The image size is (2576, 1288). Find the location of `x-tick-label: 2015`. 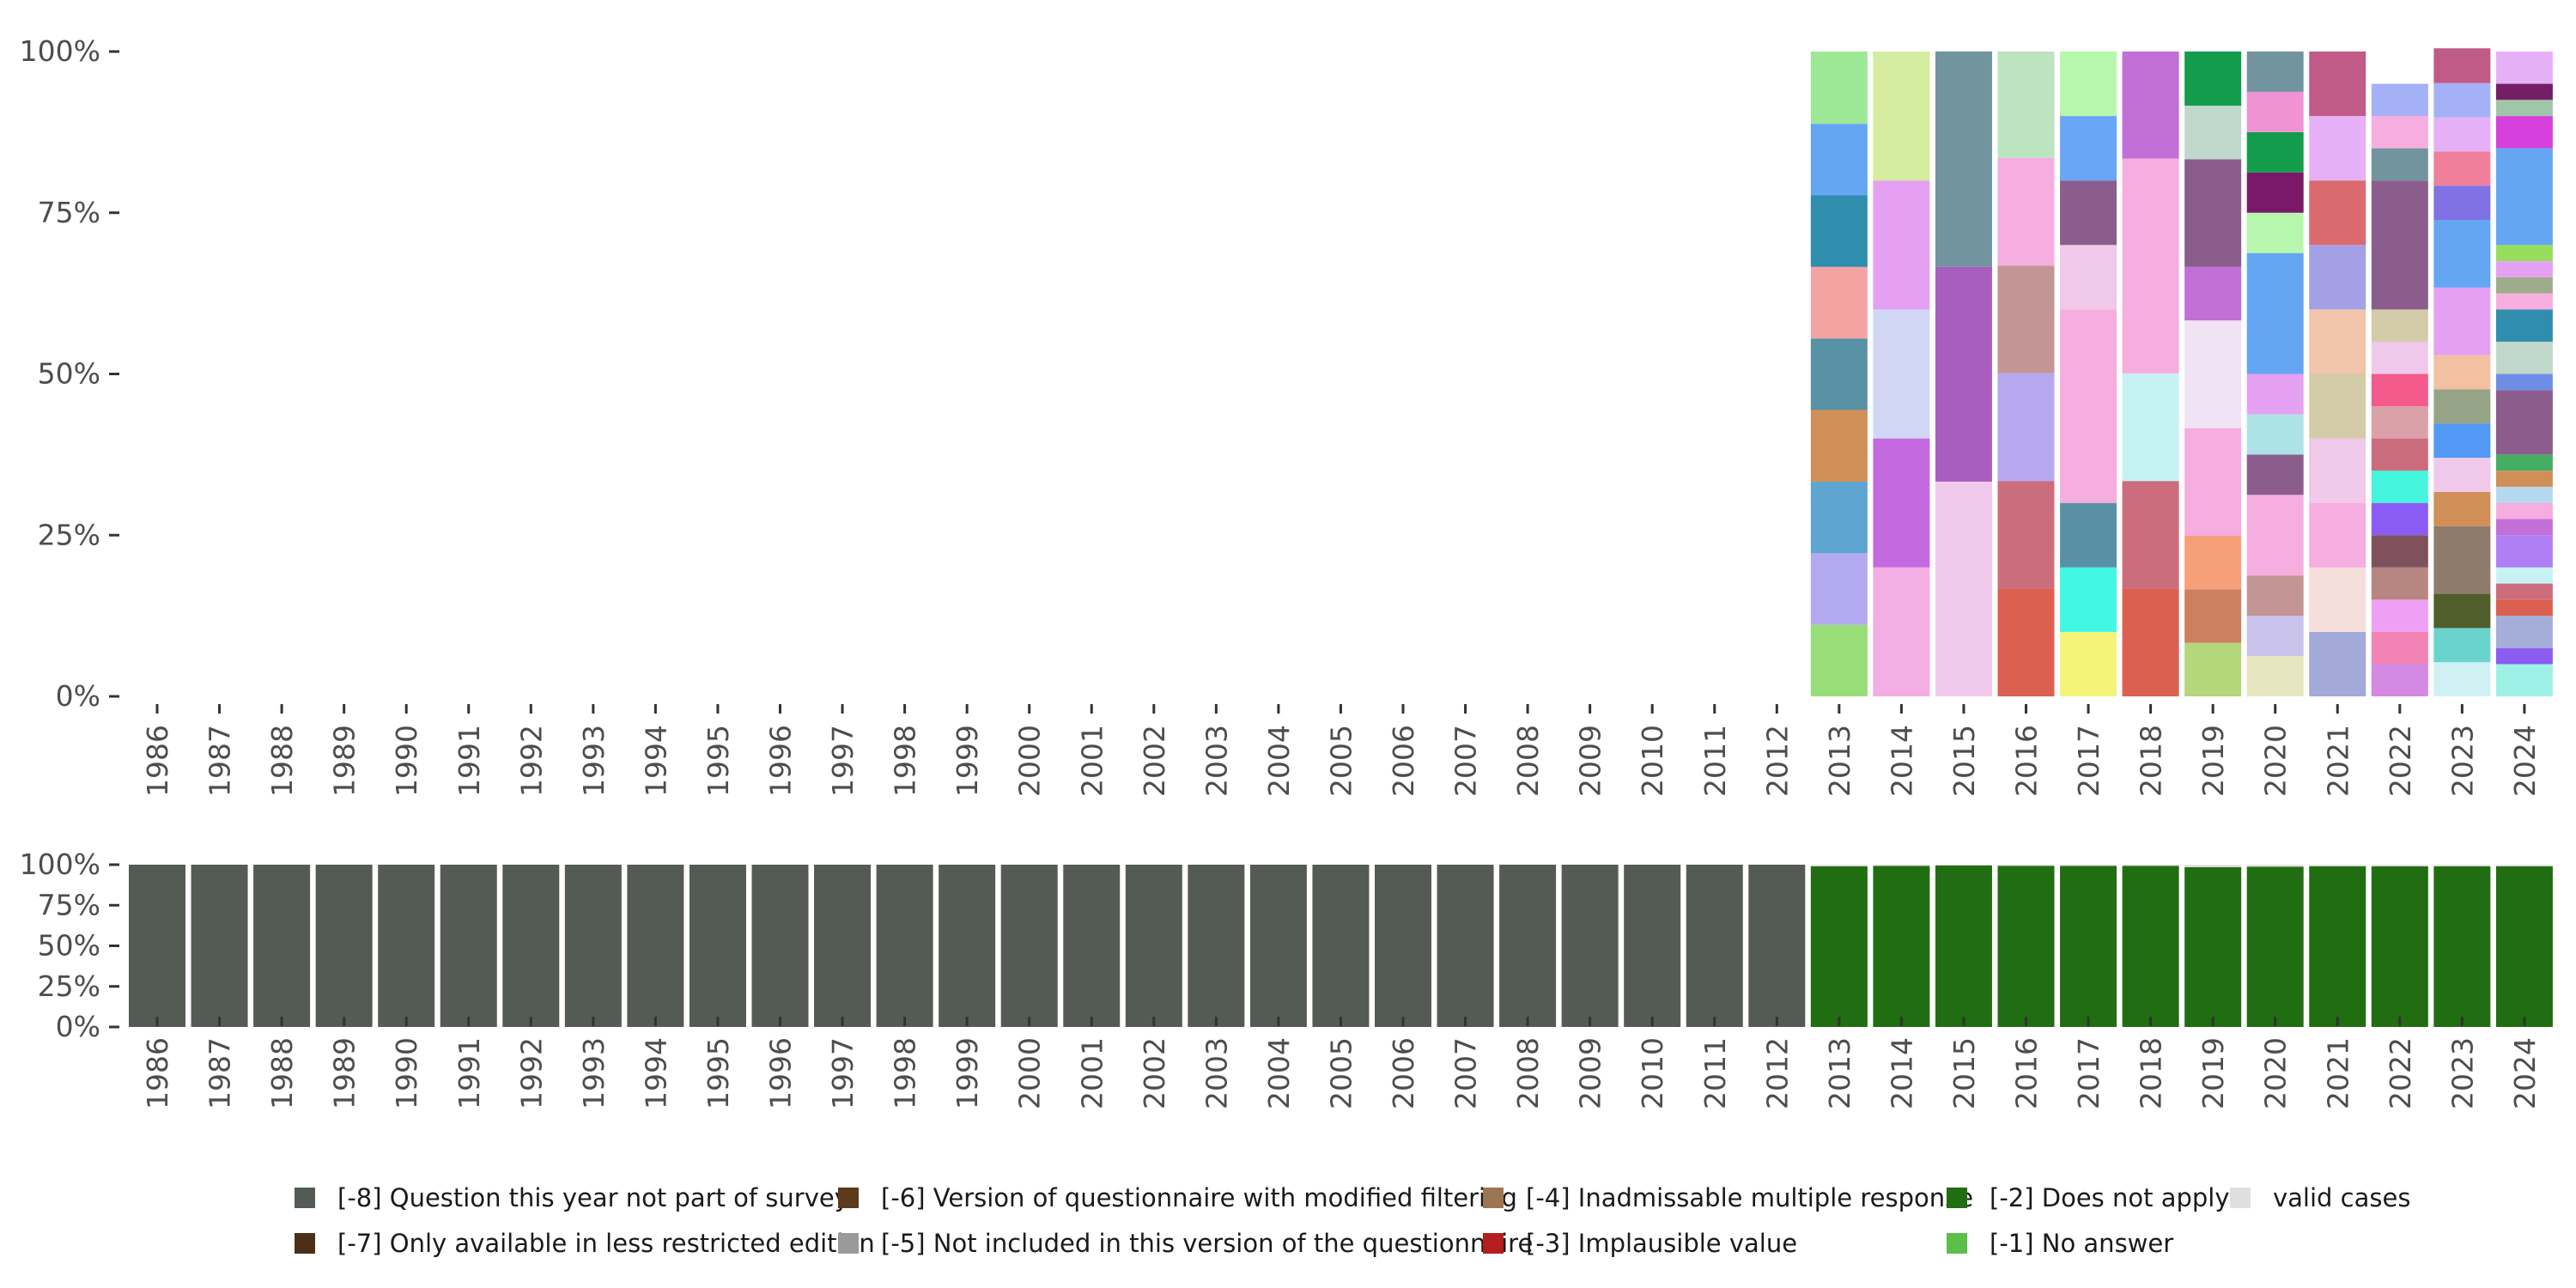

x-tick-label: 2015 is located at coordinates (1964, 1073).